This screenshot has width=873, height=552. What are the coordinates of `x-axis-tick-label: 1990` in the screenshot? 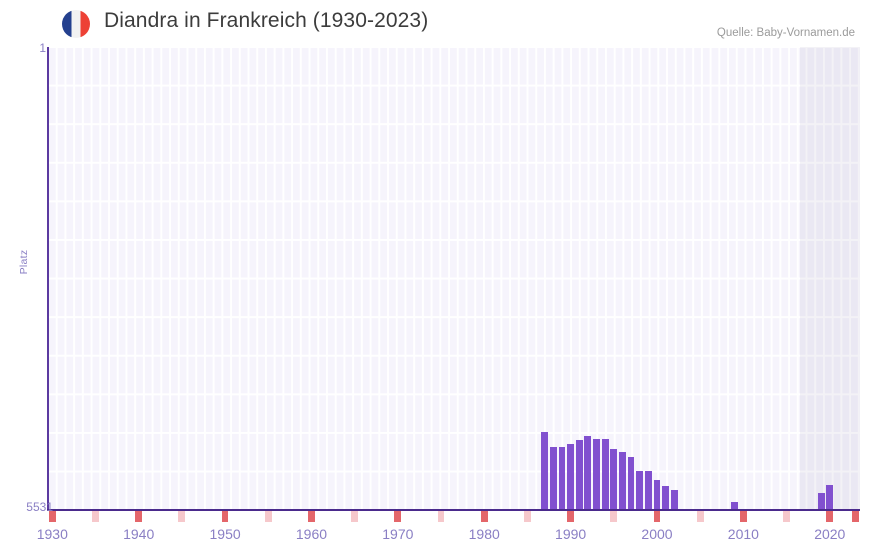 It's located at (571, 534).